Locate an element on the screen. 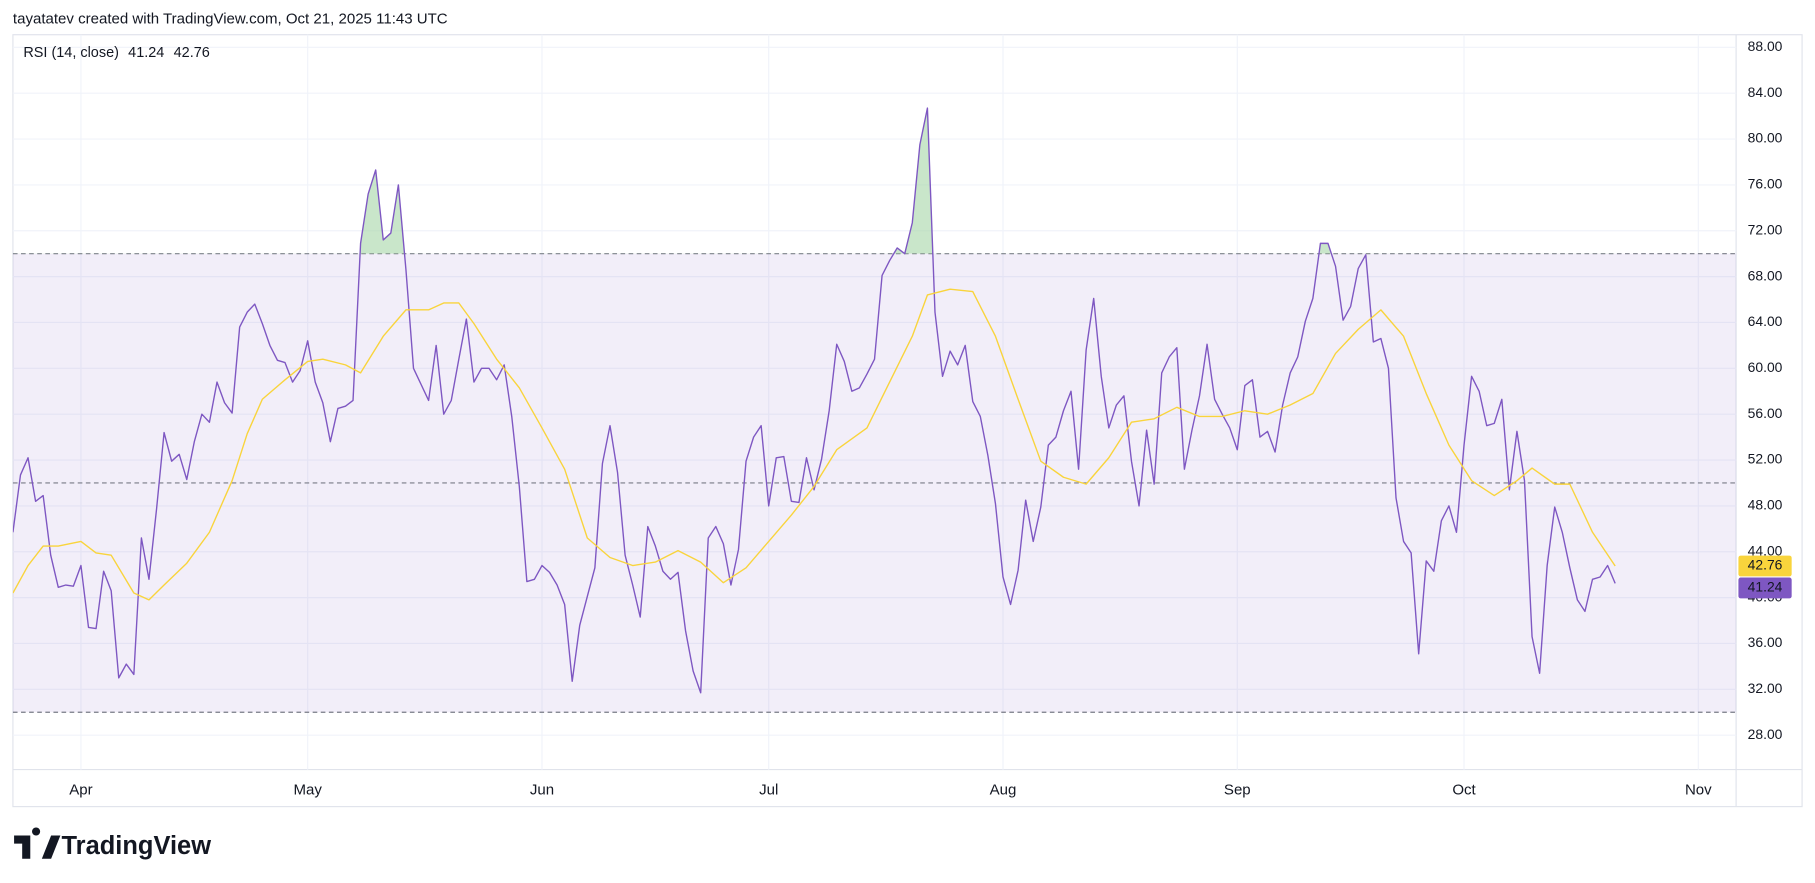 The image size is (1815, 883). y-tick-label: 88.00 is located at coordinates (1765, 46).